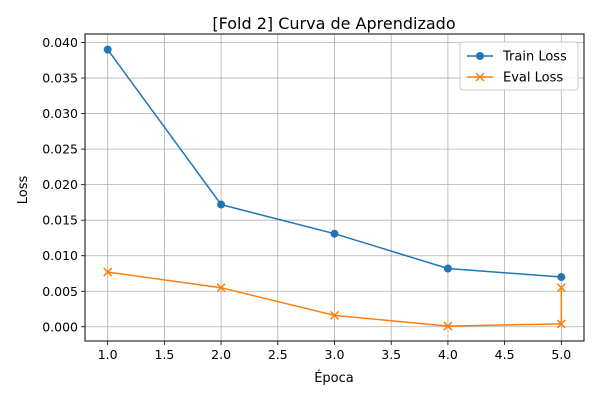 The image size is (600, 400). Describe the element at coordinates (60, 113) in the screenshot. I see `y-tick-label: 0.030` at that location.